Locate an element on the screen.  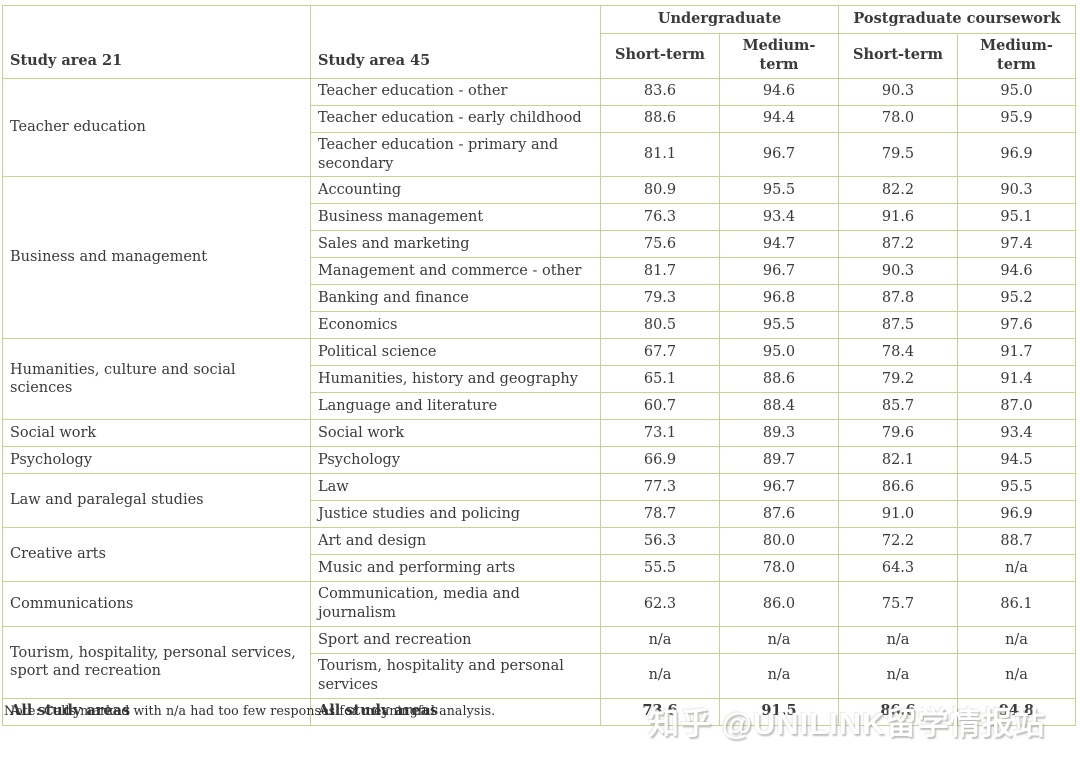
value-cell-2: 79.6 is located at coordinates (898, 433).